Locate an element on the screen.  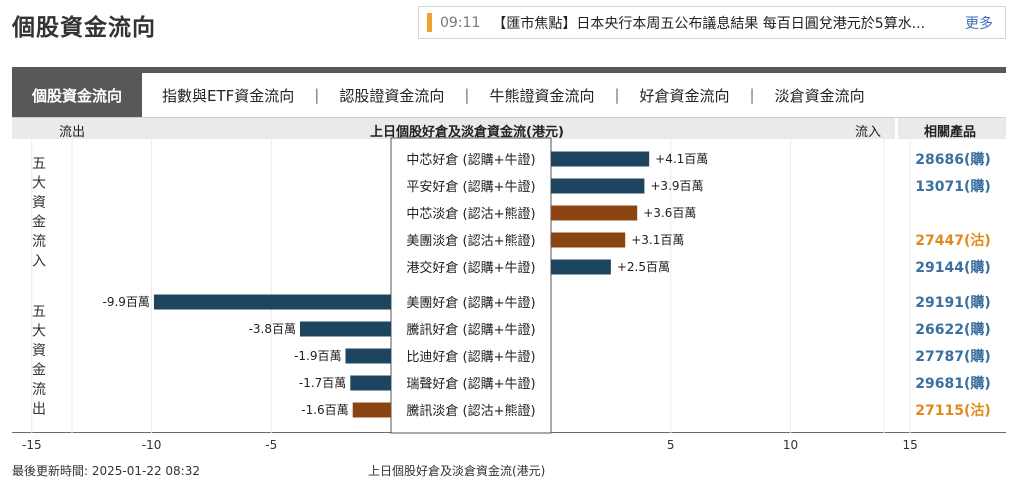
bar-value-label: +3.1百萬 is located at coordinates (657, 240).